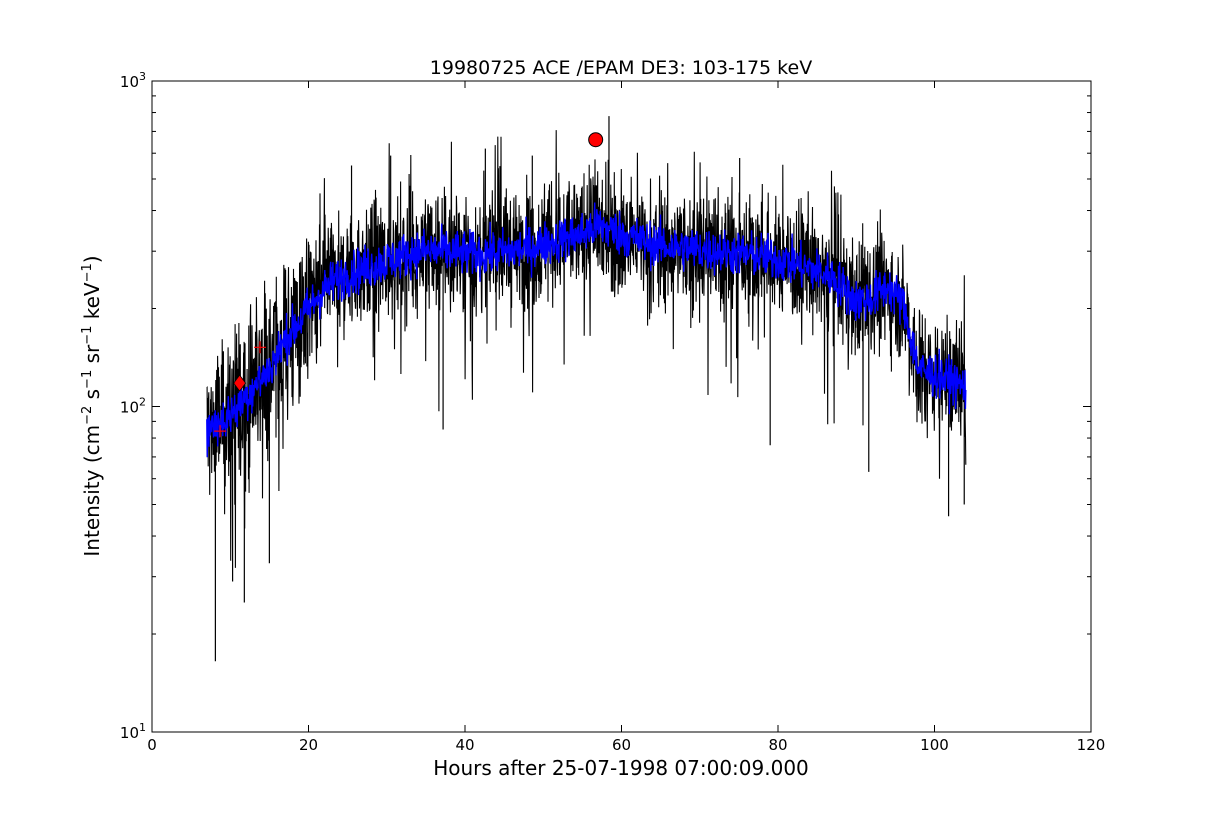 The image size is (1212, 816). What do you see at coordinates (777, 745) in the screenshot?
I see `x-tick-label: 80` at bounding box center [777, 745].